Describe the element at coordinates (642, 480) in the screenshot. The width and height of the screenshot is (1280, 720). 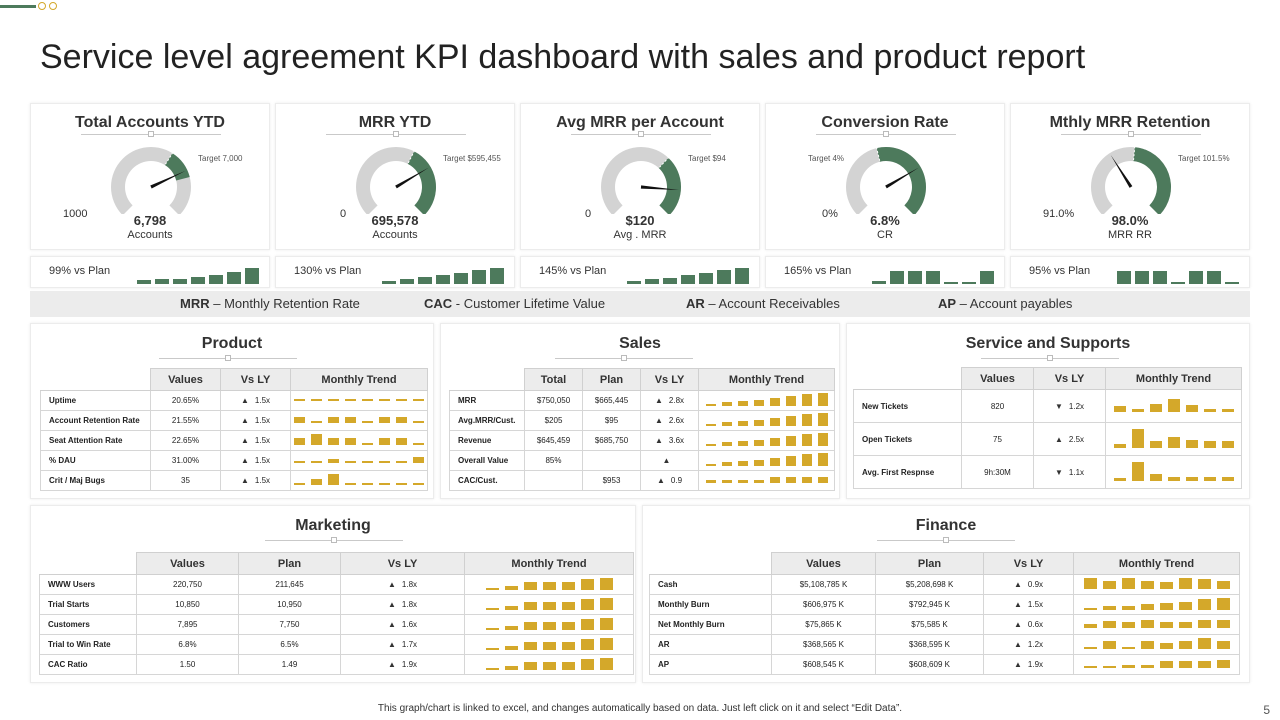
I see `table-row: CAC/Cust. $953 ▲ 0.9` at that location.